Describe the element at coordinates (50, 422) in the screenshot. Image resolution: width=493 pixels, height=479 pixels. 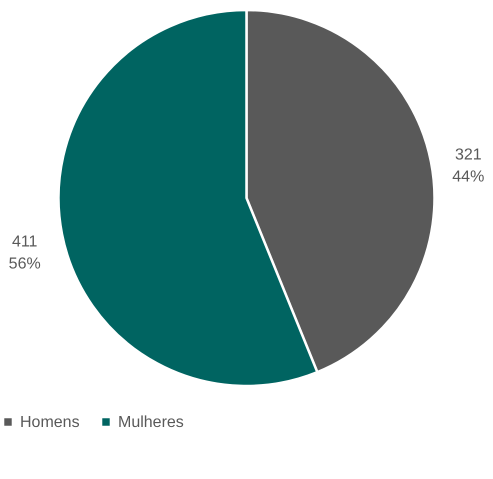
I see `legend-label: Homens` at that location.